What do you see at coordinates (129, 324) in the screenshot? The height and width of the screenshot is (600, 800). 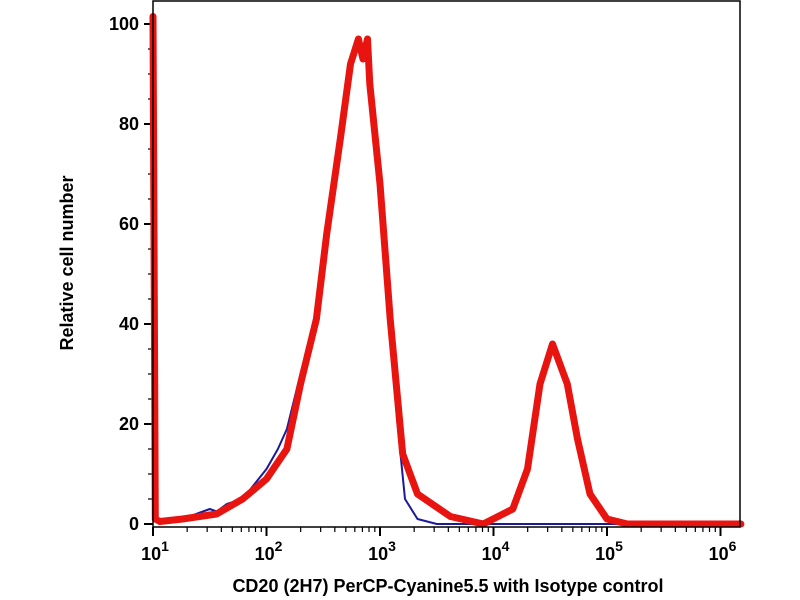 I see `y-tick-label: 40` at bounding box center [129, 324].